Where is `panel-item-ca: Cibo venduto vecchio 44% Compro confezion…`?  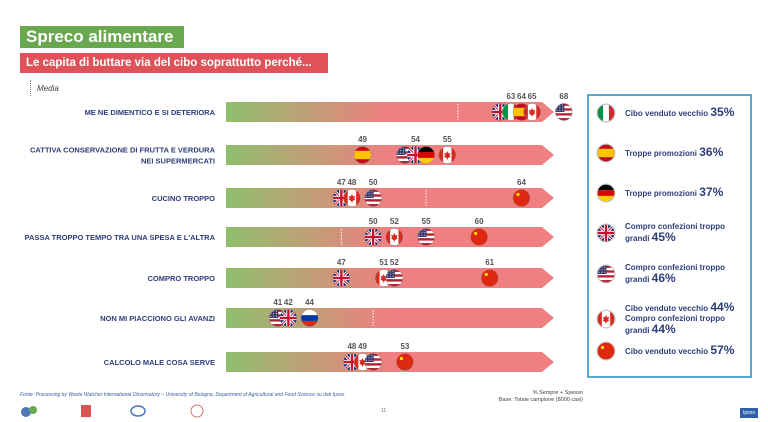 panel-item-ca: Cibo venduto vecchio 44% Compro confezion… is located at coordinates (672, 318).